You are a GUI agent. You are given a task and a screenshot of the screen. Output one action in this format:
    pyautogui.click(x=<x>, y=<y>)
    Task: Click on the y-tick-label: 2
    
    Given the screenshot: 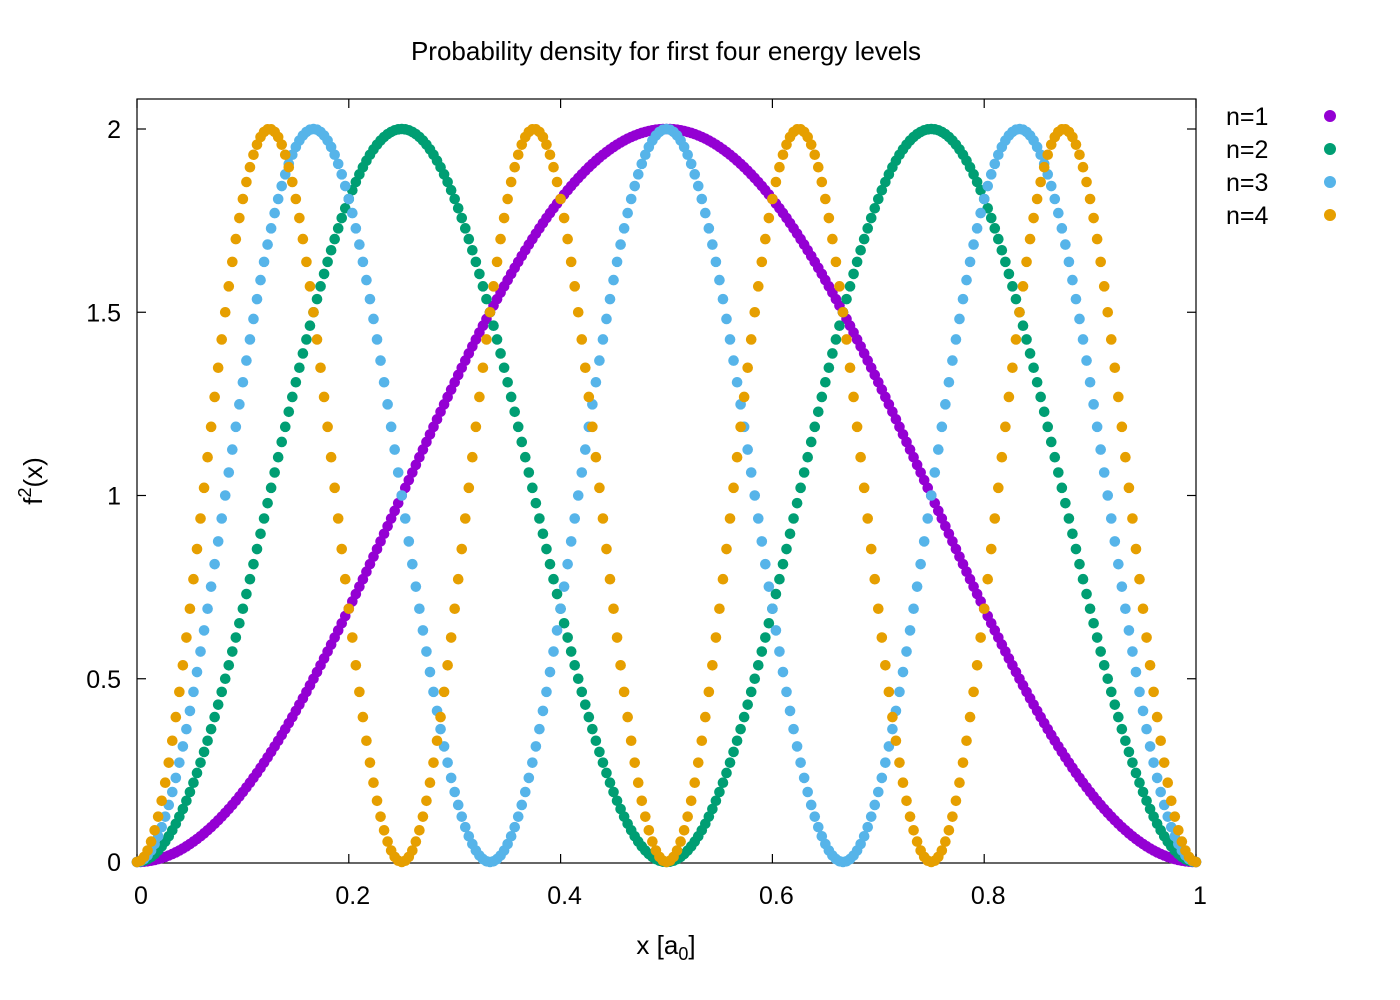 What is the action you would take?
    pyautogui.click(x=114, y=130)
    